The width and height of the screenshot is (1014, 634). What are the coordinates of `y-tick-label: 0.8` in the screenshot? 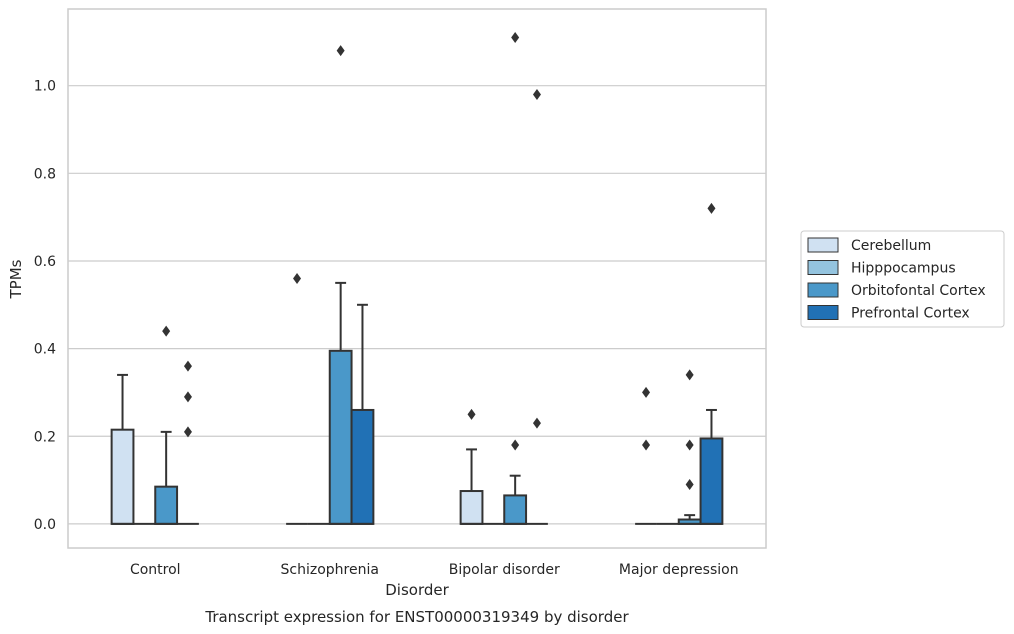 It's located at (45, 174).